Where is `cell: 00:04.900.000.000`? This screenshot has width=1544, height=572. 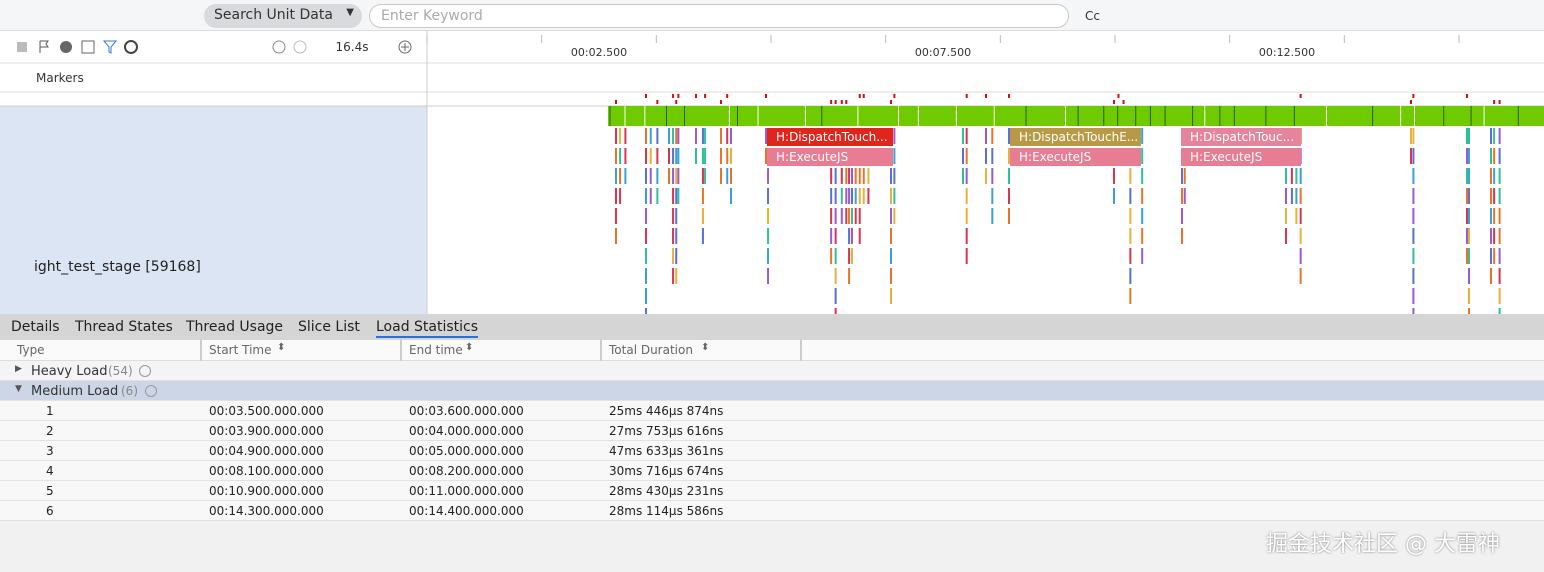 cell: 00:04.900.000.000 is located at coordinates (266, 451).